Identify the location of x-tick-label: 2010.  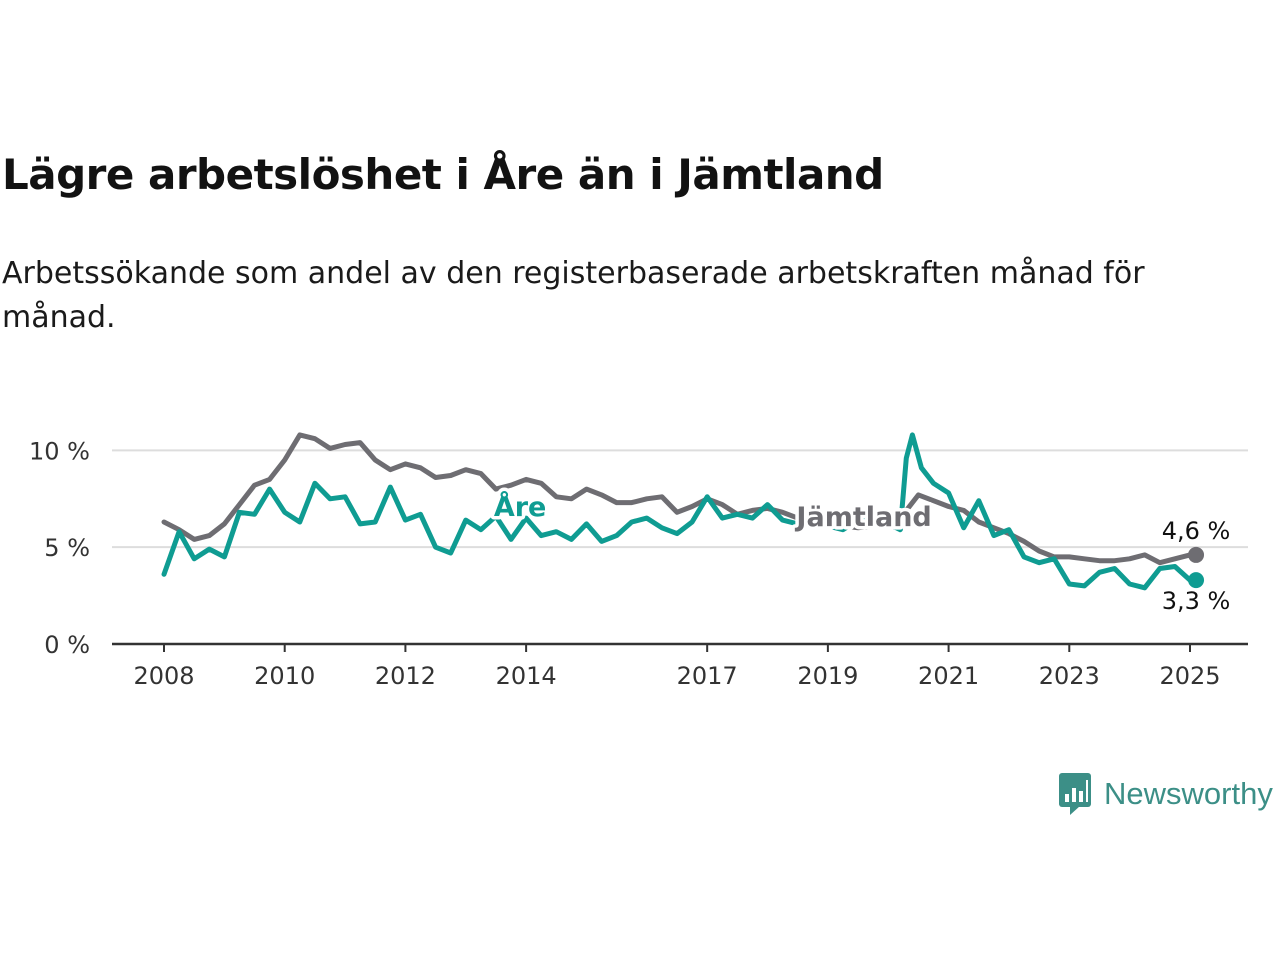
(284, 676).